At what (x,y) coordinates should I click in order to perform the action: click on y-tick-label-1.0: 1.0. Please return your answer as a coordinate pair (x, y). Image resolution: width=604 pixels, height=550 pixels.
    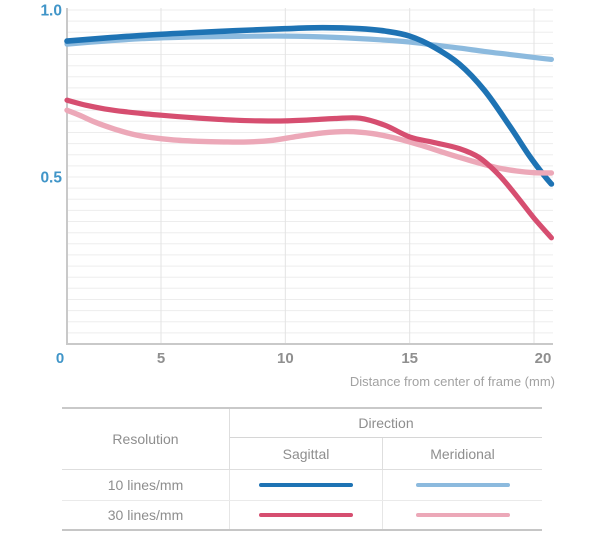
    Looking at the image, I should click on (51, 11).